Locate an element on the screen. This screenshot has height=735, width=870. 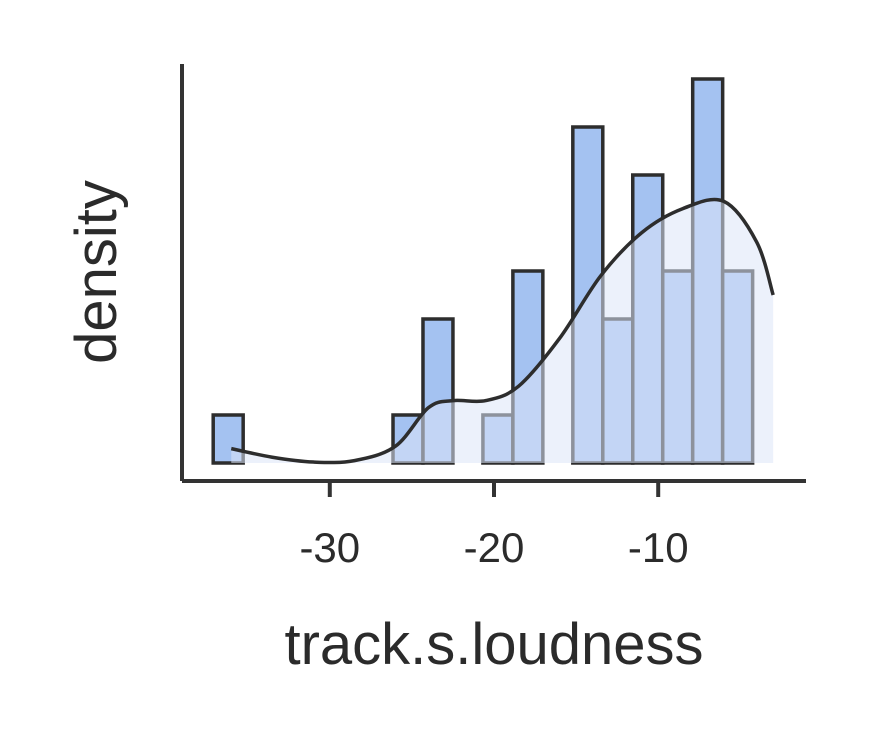
x-tick-label: -30 is located at coordinates (329, 547).